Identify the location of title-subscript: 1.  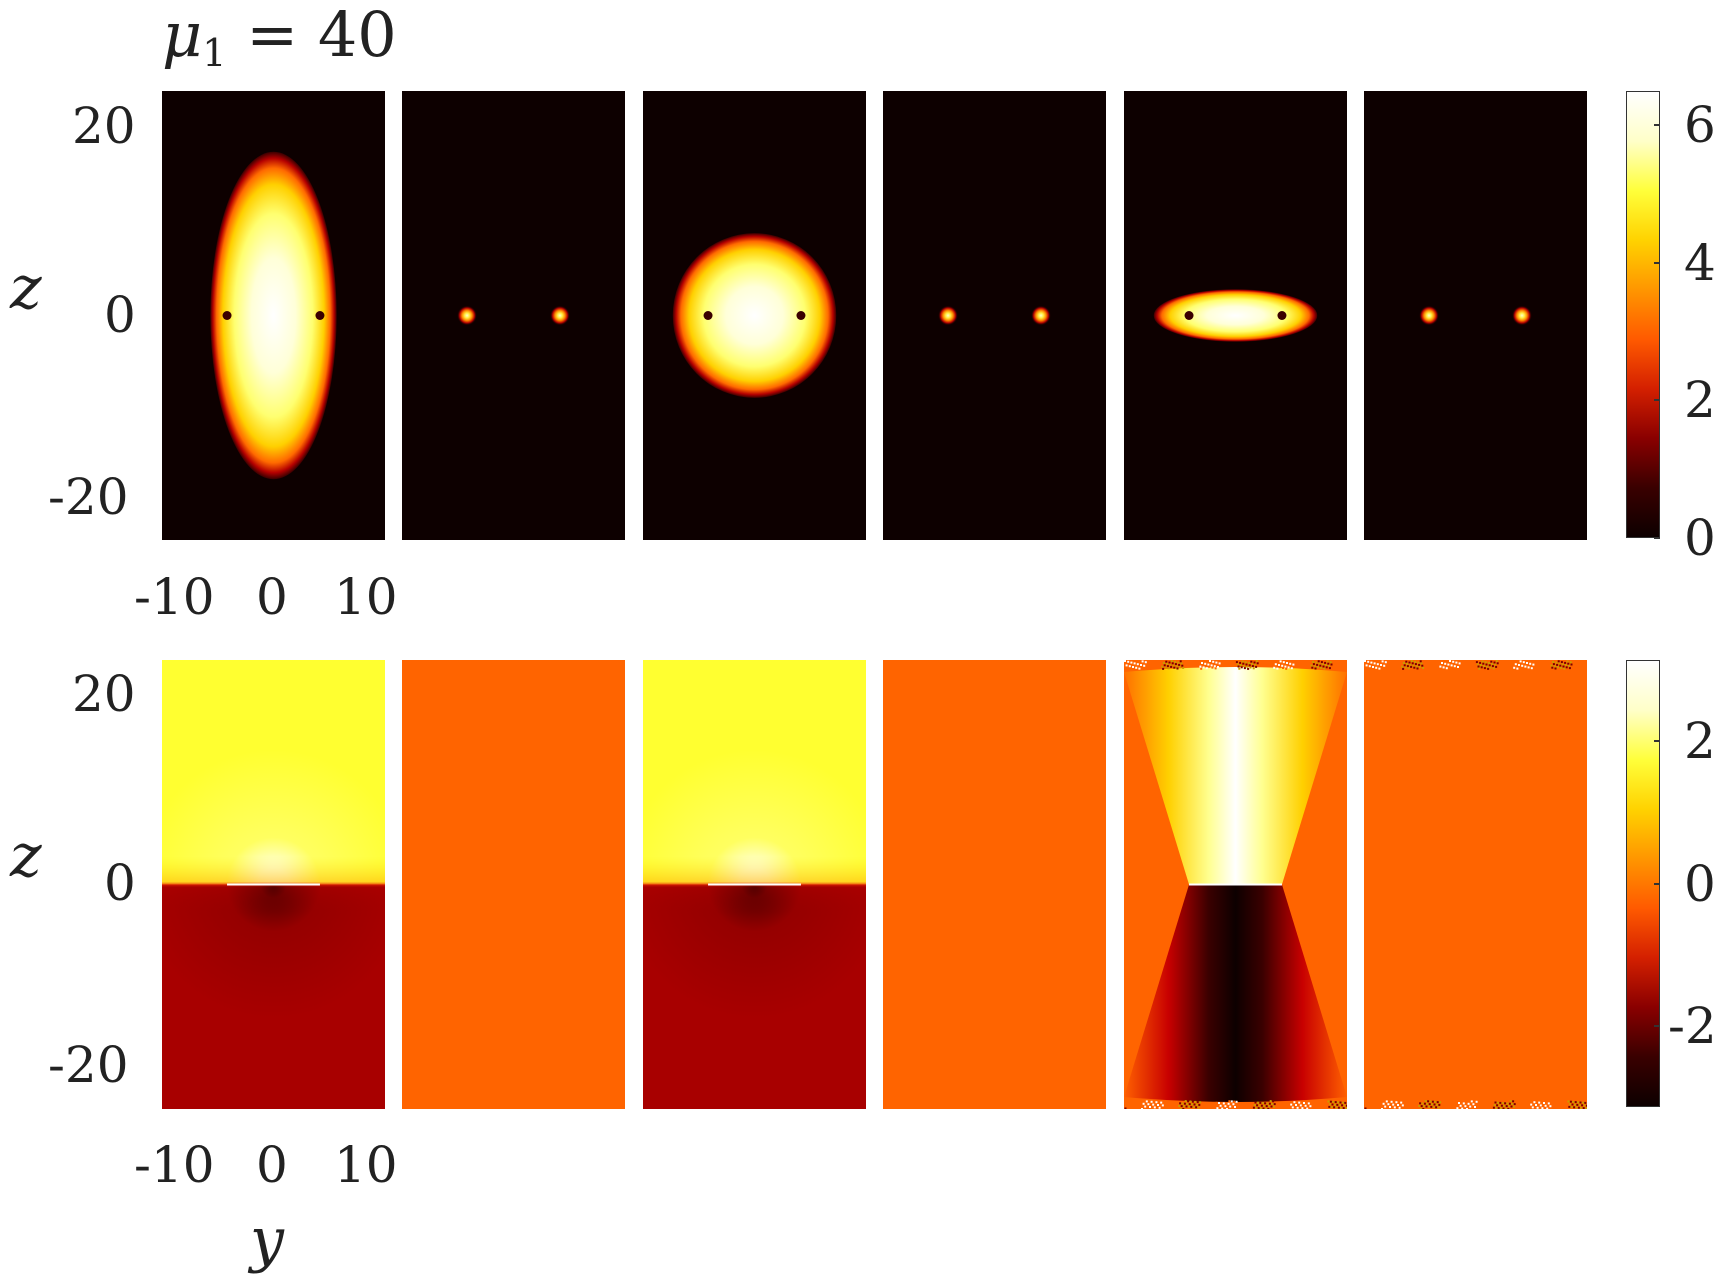
(214, 53).